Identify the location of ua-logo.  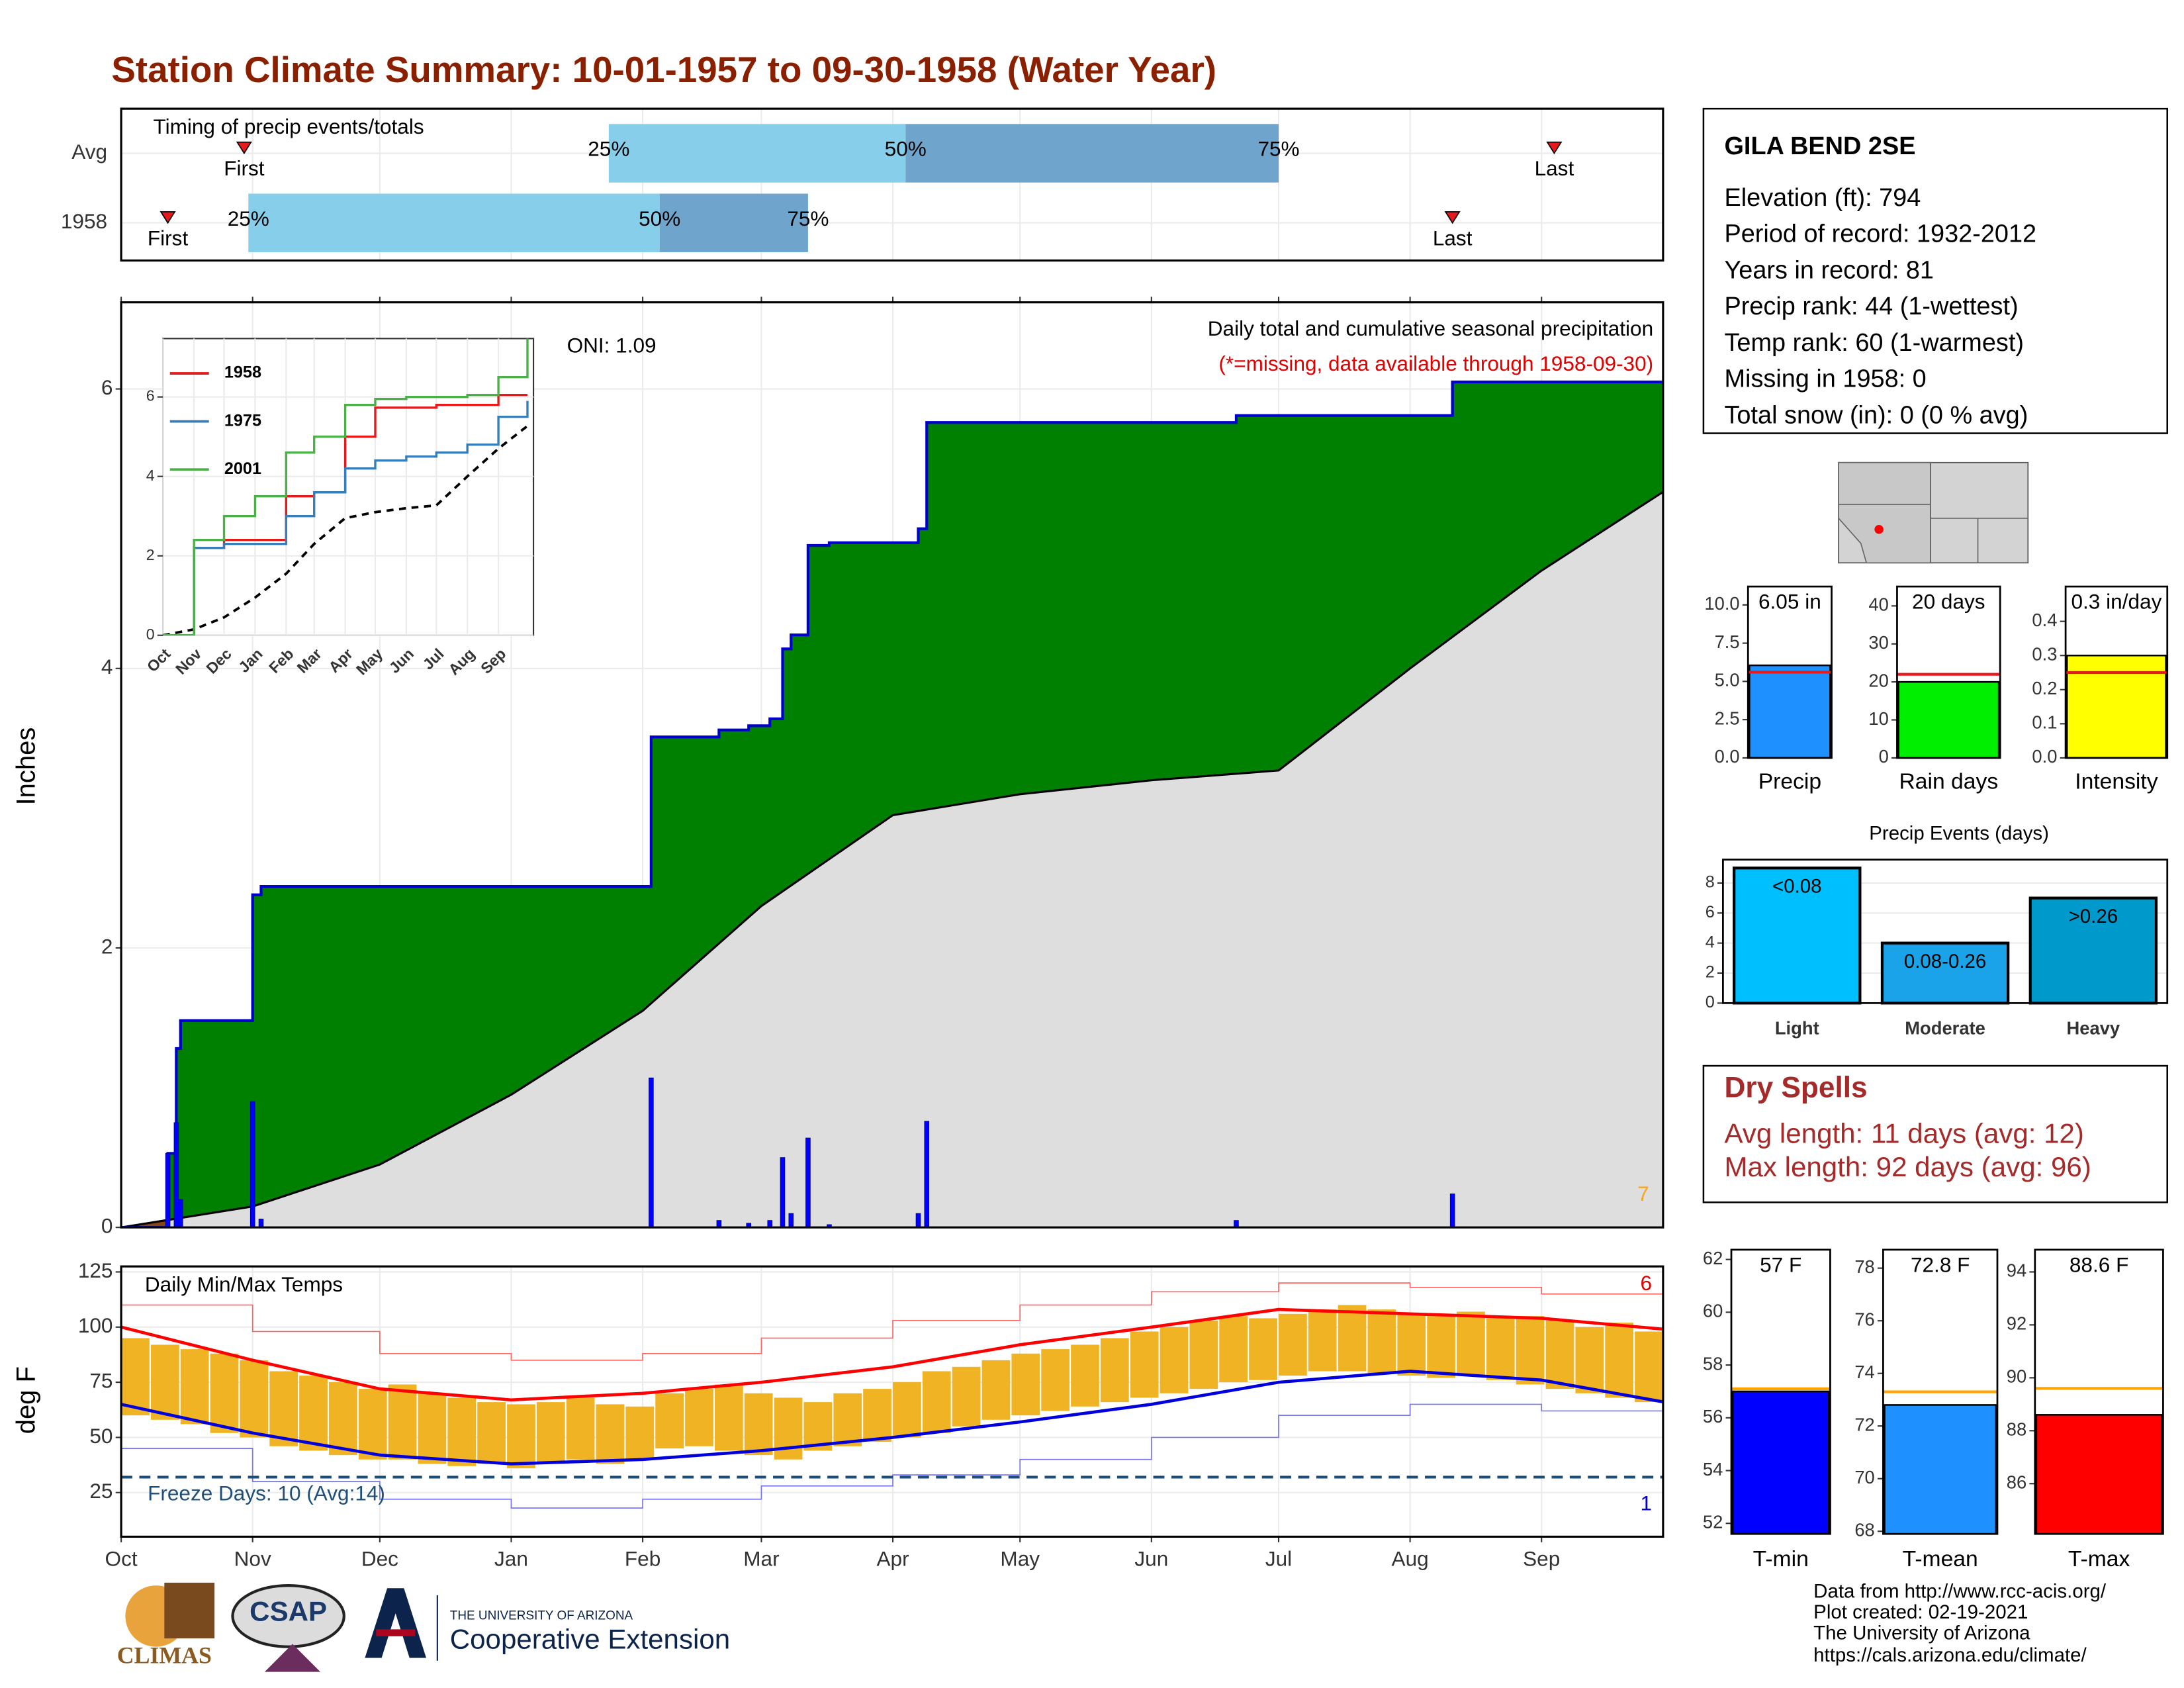
(396, 1623).